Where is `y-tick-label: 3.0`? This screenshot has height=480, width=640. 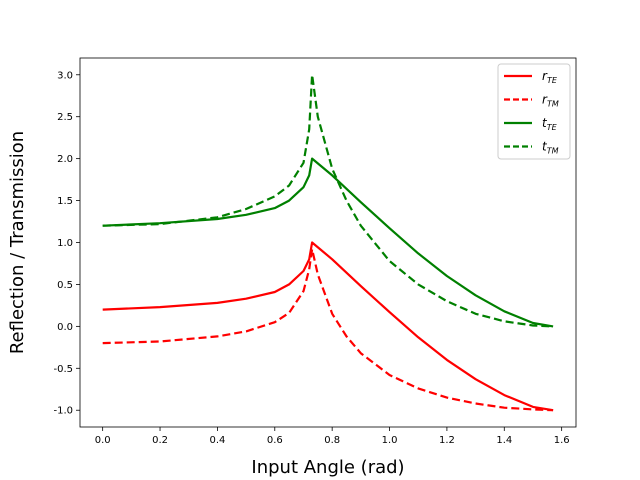 y-tick-label: 3.0 is located at coordinates (65, 75).